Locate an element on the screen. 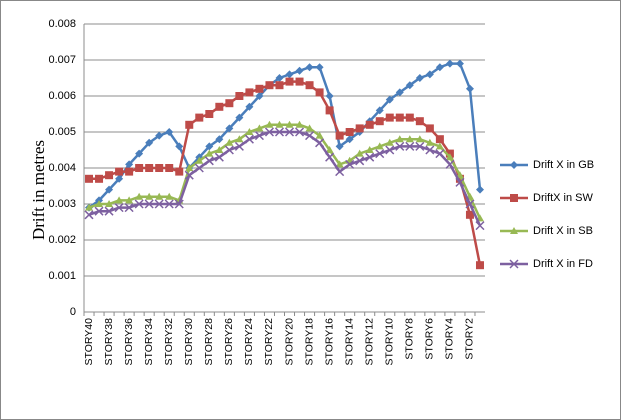 The width and height of the screenshot is (621, 420). x-tick-label: STORY36 is located at coordinates (129, 342).